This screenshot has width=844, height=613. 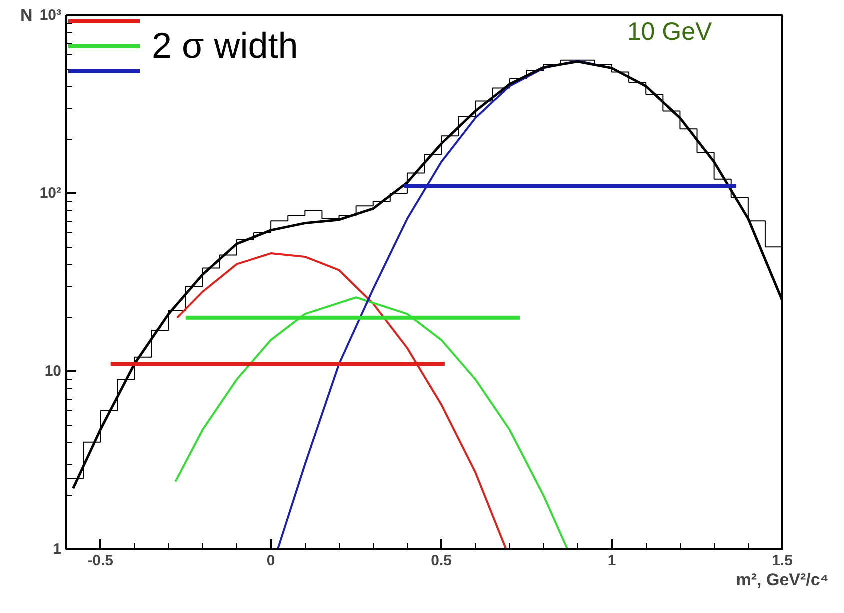 I want to click on x-axis-title: m², GeV²/c⁴, so click(x=782, y=580).